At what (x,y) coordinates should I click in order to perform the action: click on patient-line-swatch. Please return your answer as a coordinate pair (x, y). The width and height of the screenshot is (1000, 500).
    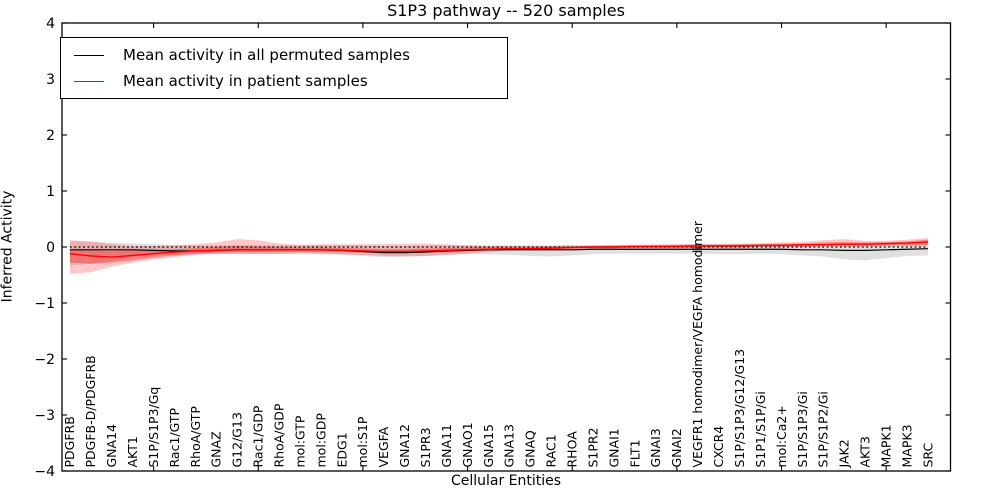
    Looking at the image, I should click on (89, 81).